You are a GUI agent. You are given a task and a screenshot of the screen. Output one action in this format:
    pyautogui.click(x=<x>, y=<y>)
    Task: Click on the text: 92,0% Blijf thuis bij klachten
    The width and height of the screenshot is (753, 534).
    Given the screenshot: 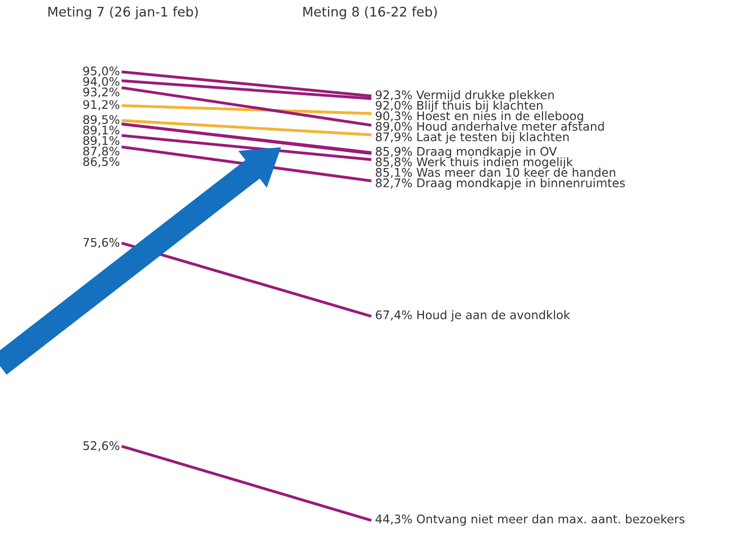 What is the action you would take?
    pyautogui.click(x=459, y=106)
    